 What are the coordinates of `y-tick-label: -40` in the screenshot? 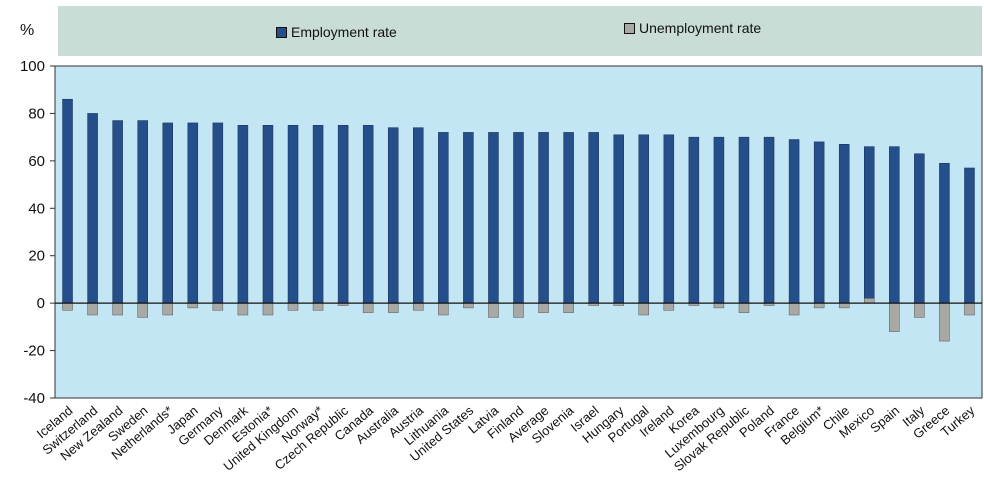 It's located at (34, 398).